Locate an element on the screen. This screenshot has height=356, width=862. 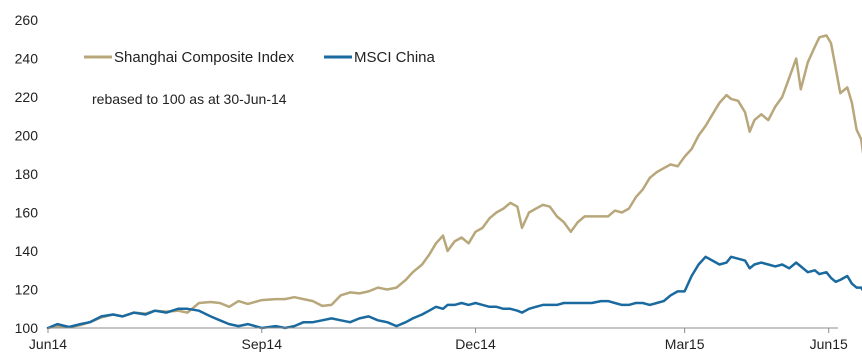
y-tick-label: 220 is located at coordinates (27, 97).